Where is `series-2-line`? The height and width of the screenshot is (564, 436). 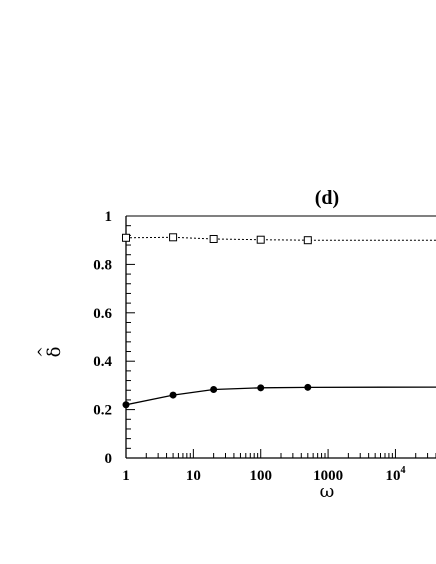
series-2-line is located at coordinates (280, 396).